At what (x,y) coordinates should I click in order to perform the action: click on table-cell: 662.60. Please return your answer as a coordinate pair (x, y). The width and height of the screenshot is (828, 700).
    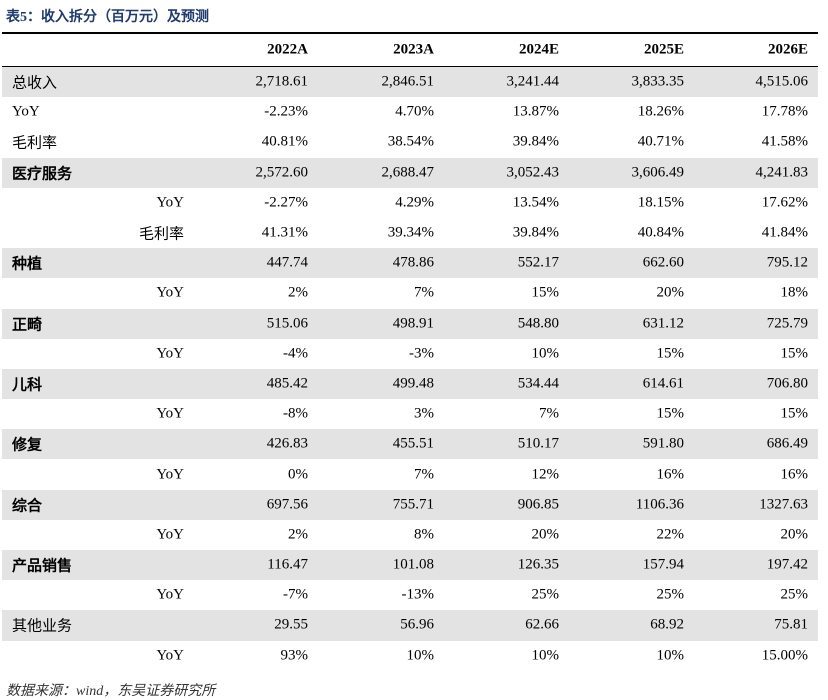
    Looking at the image, I should click on (663, 262).